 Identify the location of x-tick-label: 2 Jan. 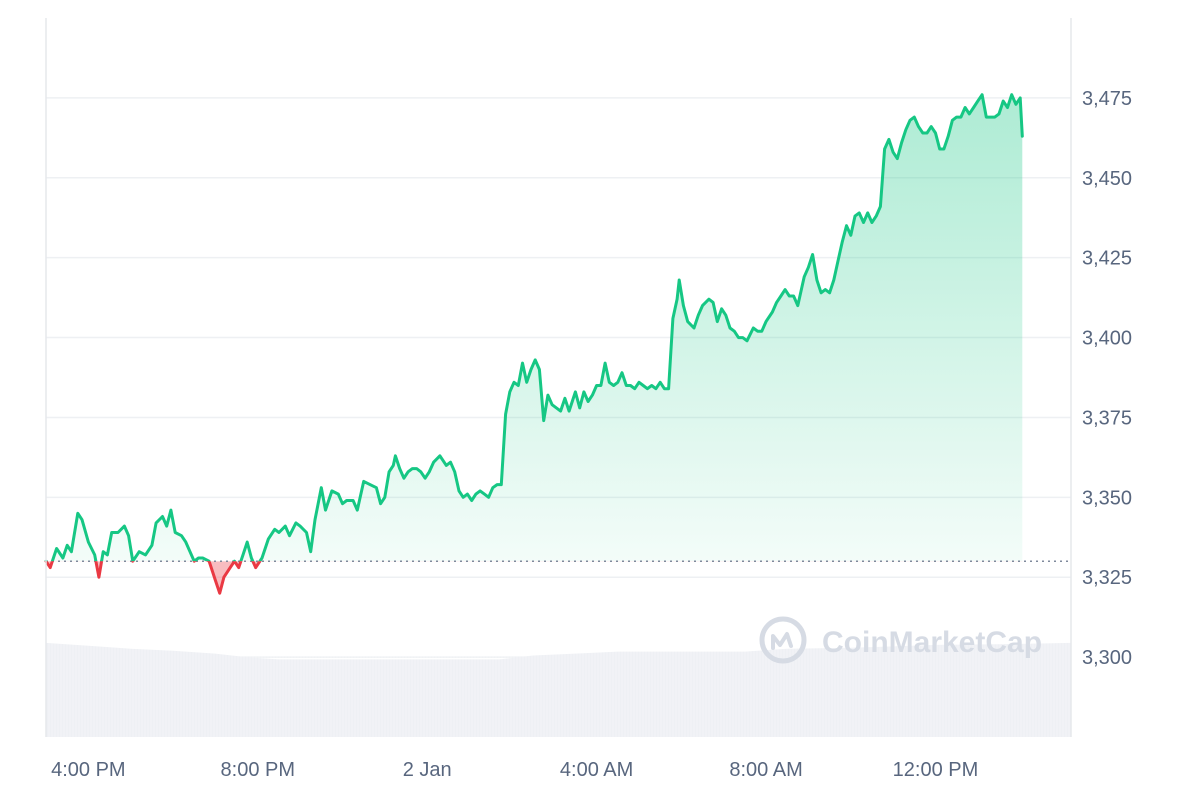
(427, 770).